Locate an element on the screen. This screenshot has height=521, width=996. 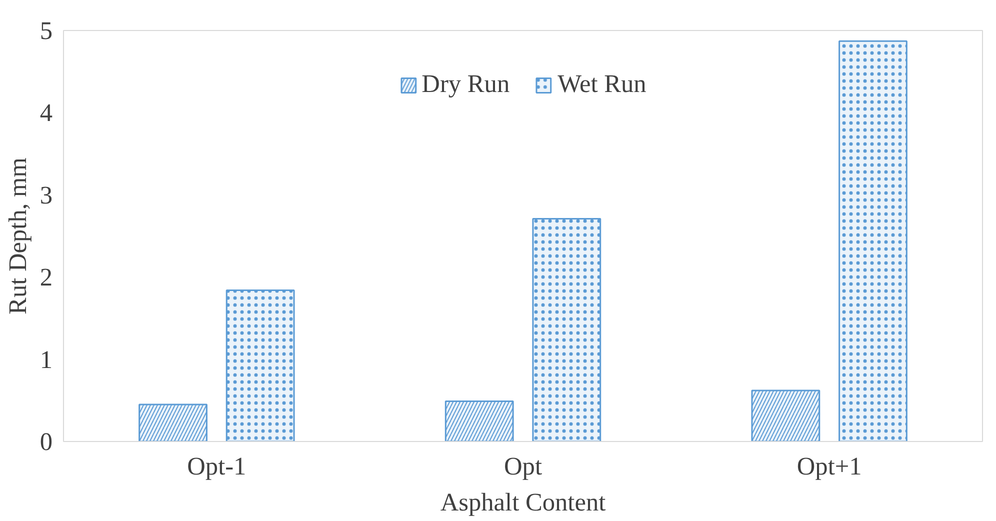
legend-label: Wet Run is located at coordinates (602, 84).